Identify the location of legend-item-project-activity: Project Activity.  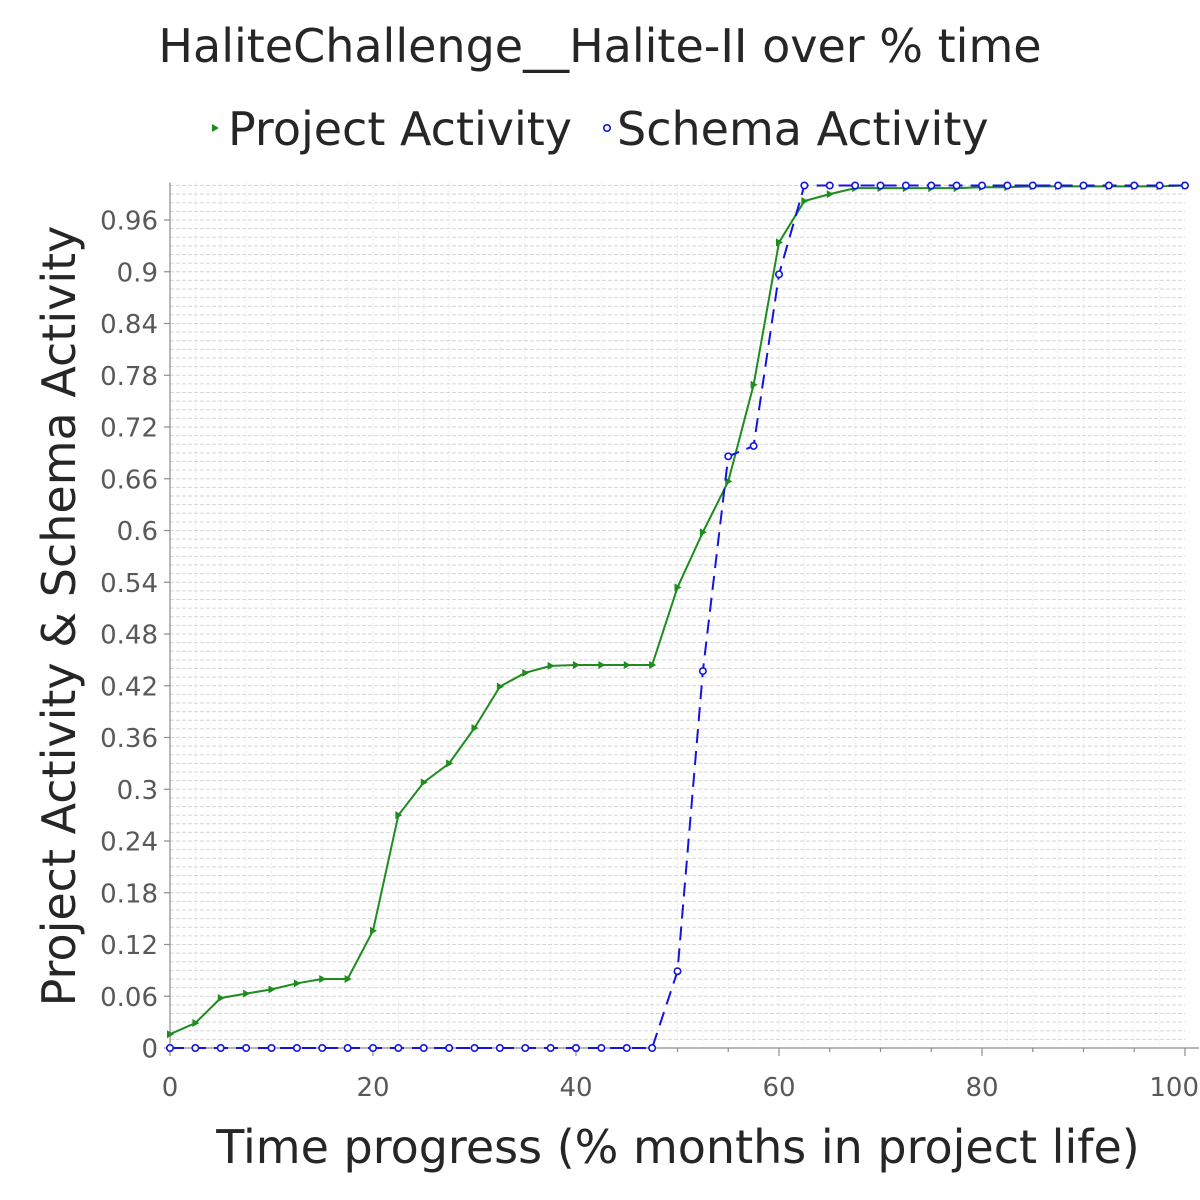
(392, 129).